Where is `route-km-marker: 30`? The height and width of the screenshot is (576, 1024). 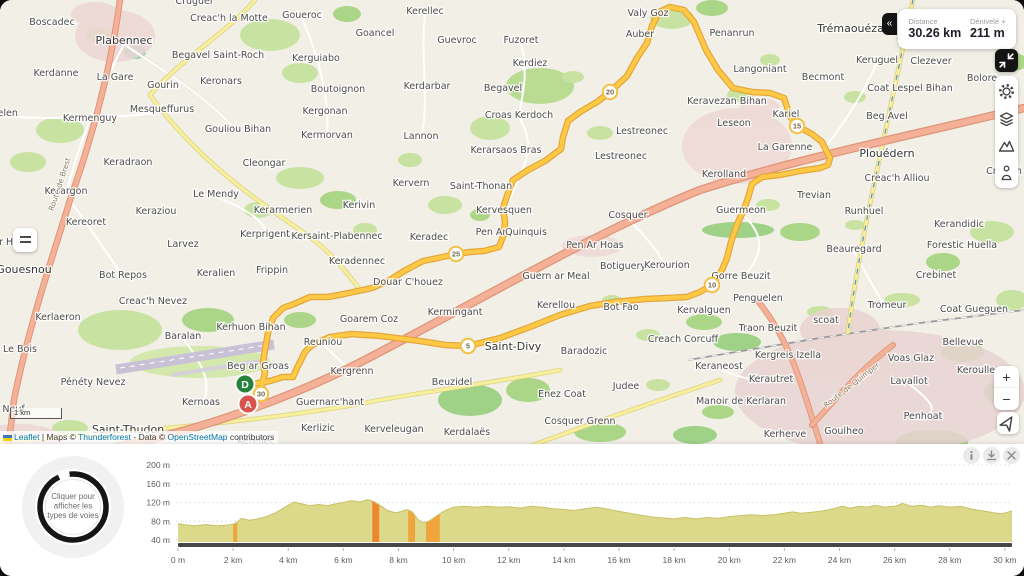
route-km-marker: 30 is located at coordinates (261, 394).